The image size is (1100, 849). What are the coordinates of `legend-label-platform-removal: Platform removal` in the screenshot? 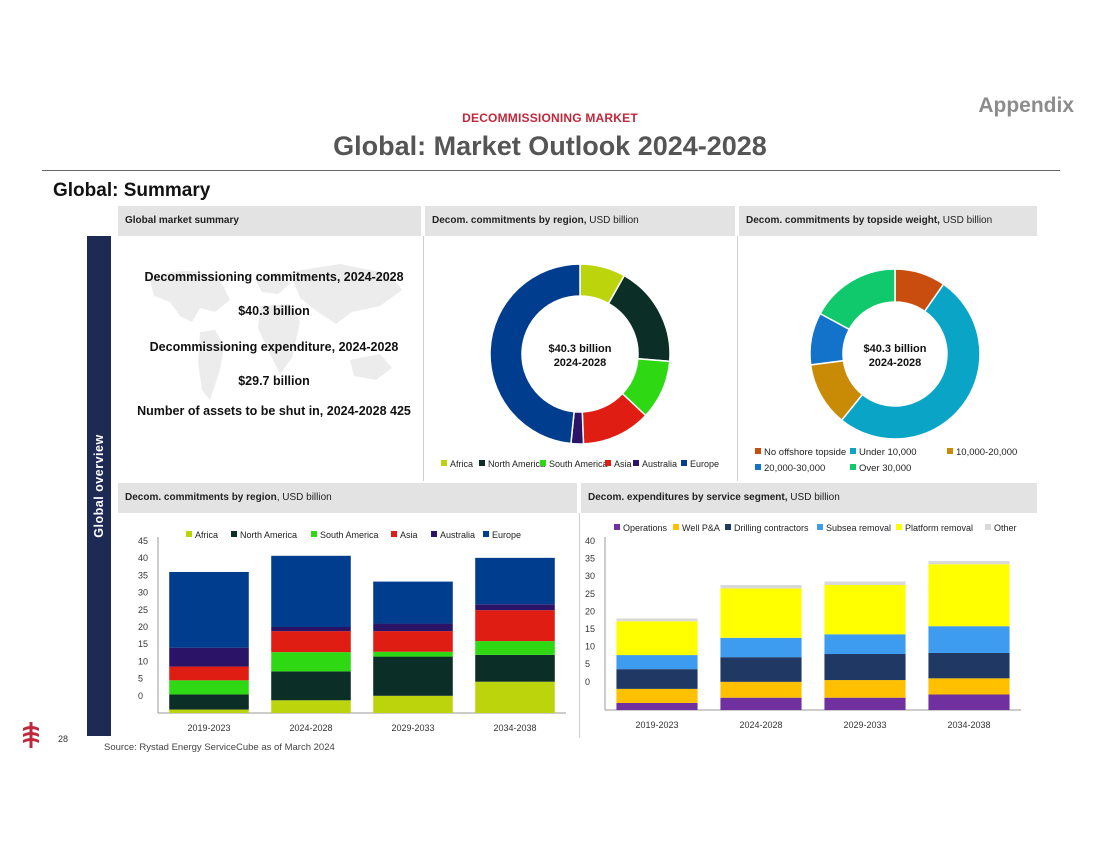 It's located at (939, 528).